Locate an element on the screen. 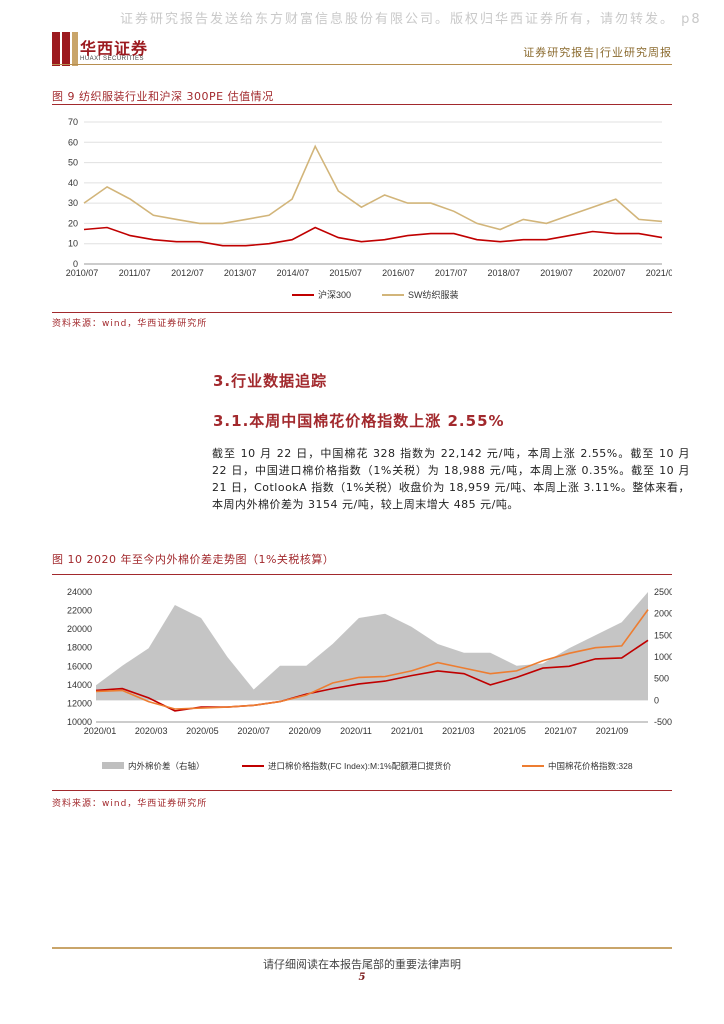 The width and height of the screenshot is (724, 1024). logo-name-cn: 华西证券 is located at coordinates (114, 48).